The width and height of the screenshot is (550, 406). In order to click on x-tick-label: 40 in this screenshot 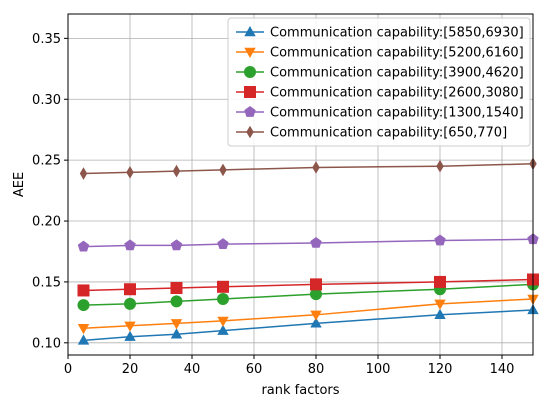, I will do `click(192, 369)`.